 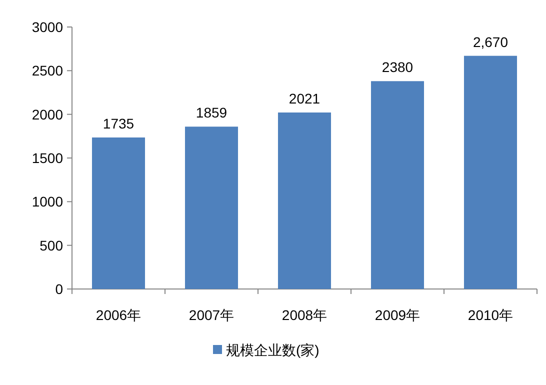 What do you see at coordinates (48, 70) in the screenshot?
I see `y-tick-label: 2500` at bounding box center [48, 70].